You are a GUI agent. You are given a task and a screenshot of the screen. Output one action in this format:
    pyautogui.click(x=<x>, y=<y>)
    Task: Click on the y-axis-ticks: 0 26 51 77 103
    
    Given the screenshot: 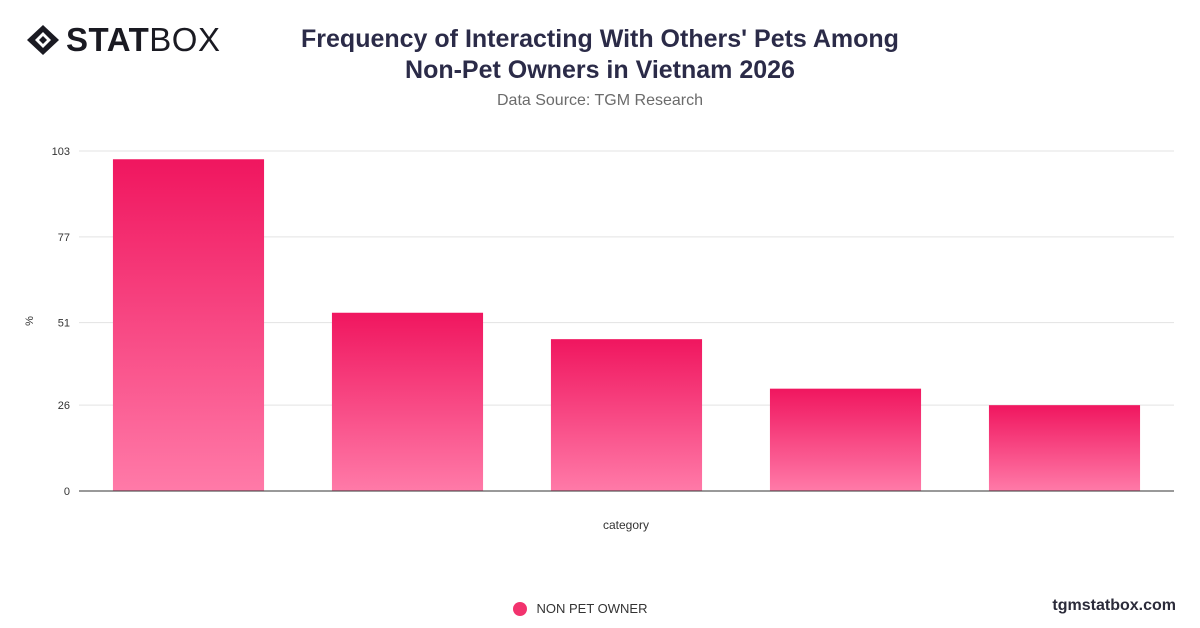 What is the action you would take?
    pyautogui.click(x=61, y=322)
    